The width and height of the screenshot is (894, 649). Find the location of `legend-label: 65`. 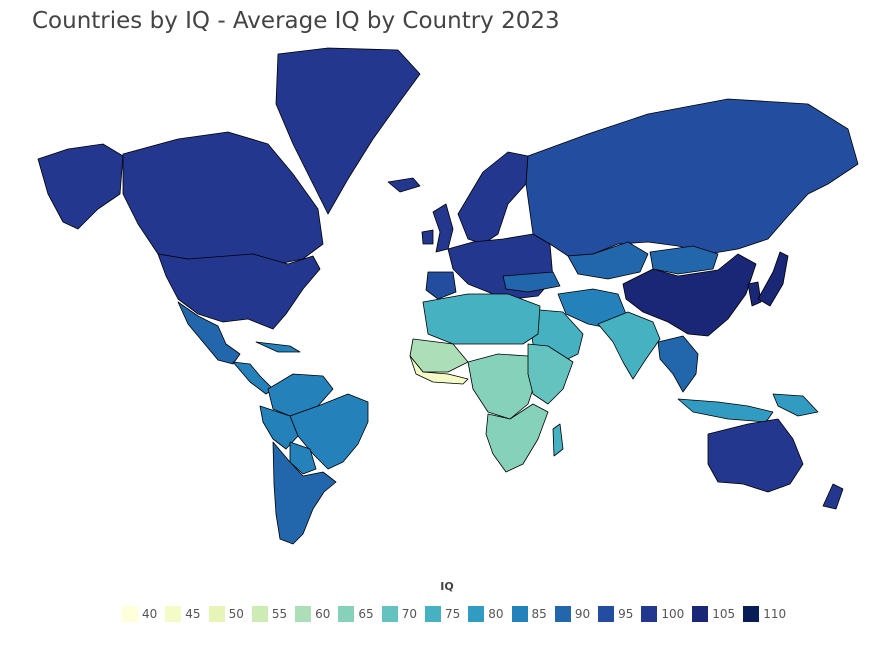

legend-label: 65 is located at coordinates (366, 614).